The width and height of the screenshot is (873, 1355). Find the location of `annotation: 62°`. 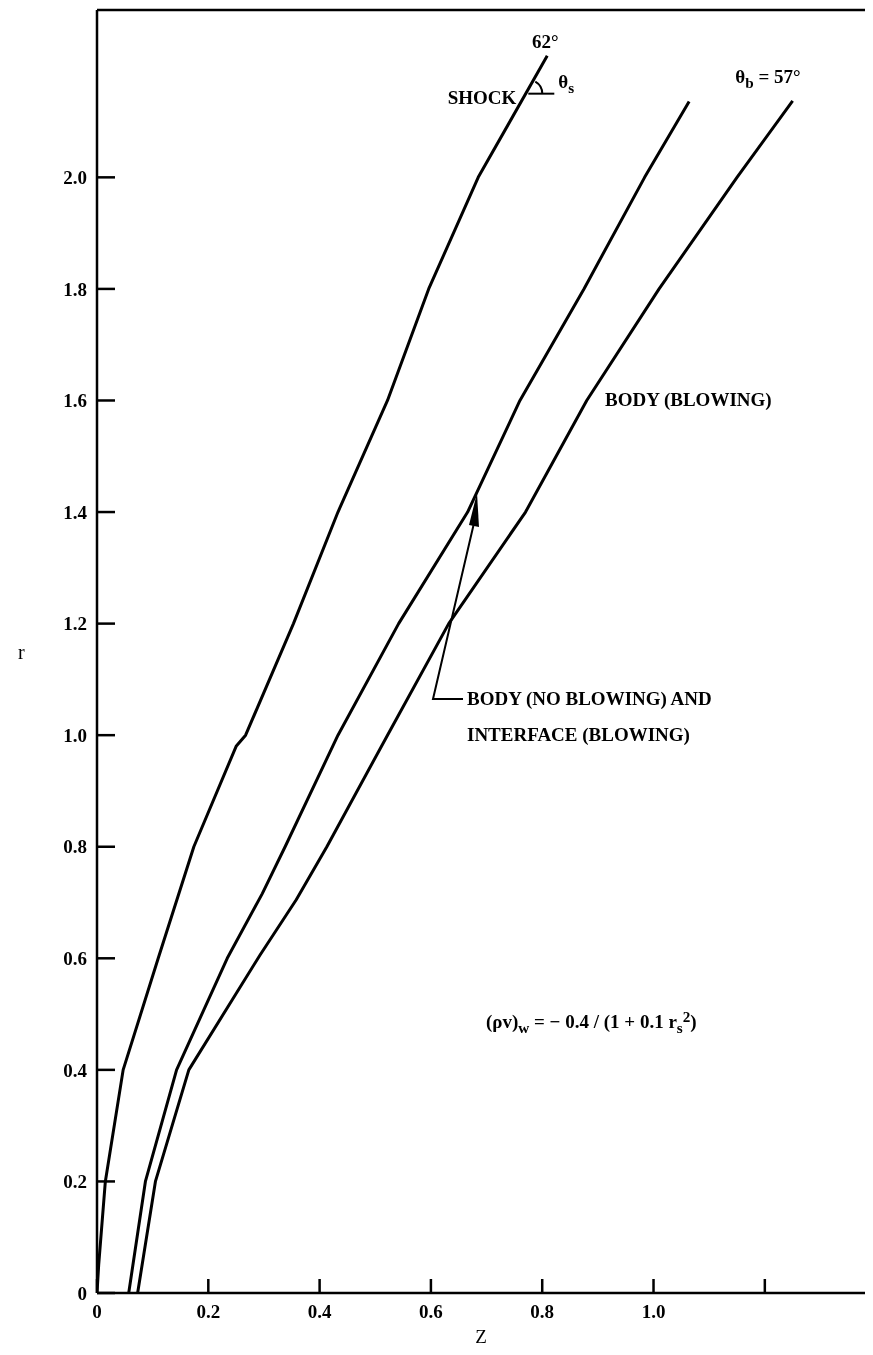

annotation: 62° is located at coordinates (545, 41).